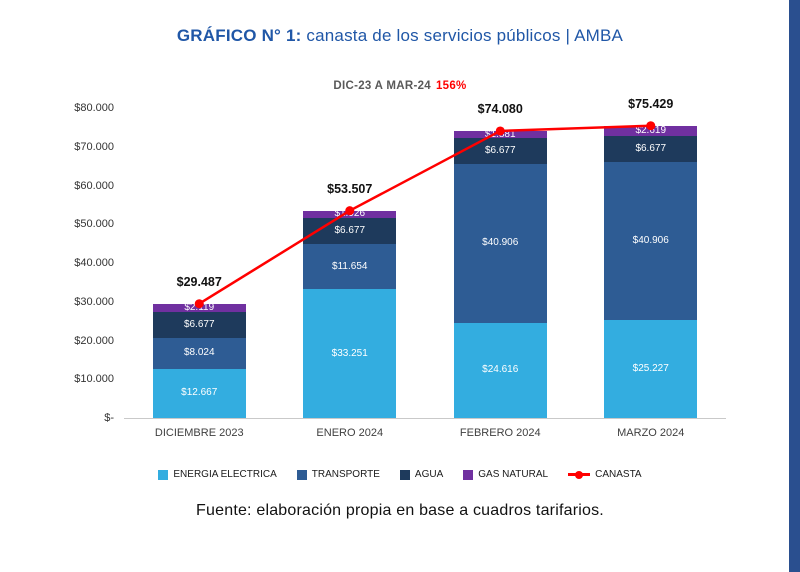 This screenshot has width=800, height=572. What do you see at coordinates (651, 433) in the screenshot?
I see `category-label: MARZO 2024` at bounding box center [651, 433].